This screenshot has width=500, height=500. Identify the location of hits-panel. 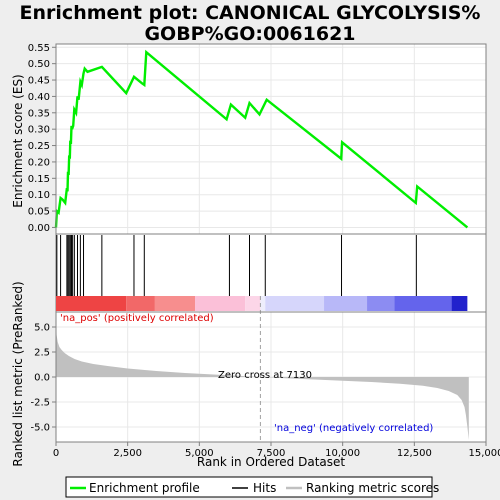
(271, 273).